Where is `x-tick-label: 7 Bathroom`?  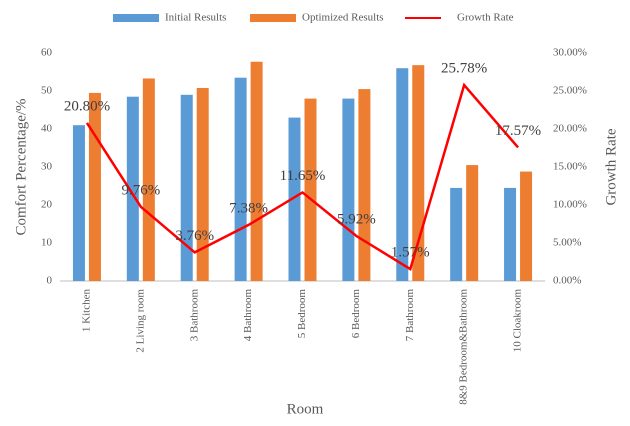 x-tick-label: 7 Bathroom is located at coordinates (410, 315).